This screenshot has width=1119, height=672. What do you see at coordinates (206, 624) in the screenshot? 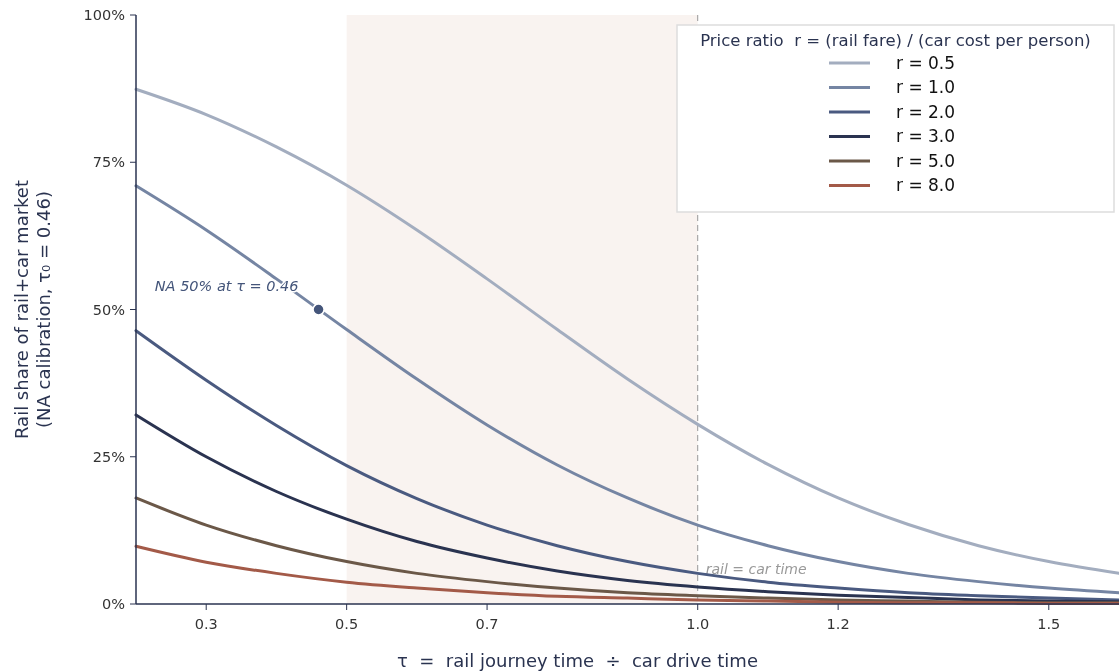
I see `x-tick-label: 0.3` at bounding box center [206, 624].